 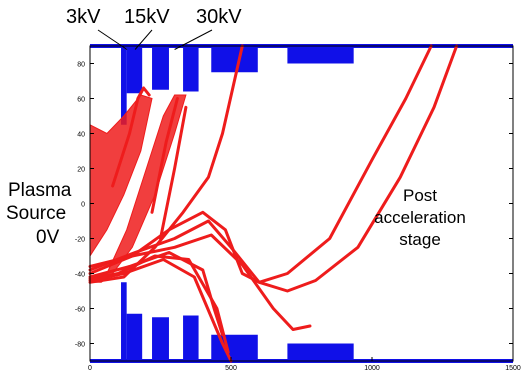 What do you see at coordinates (81, 65) in the screenshot?
I see `y-tick-label: 80` at bounding box center [81, 65].